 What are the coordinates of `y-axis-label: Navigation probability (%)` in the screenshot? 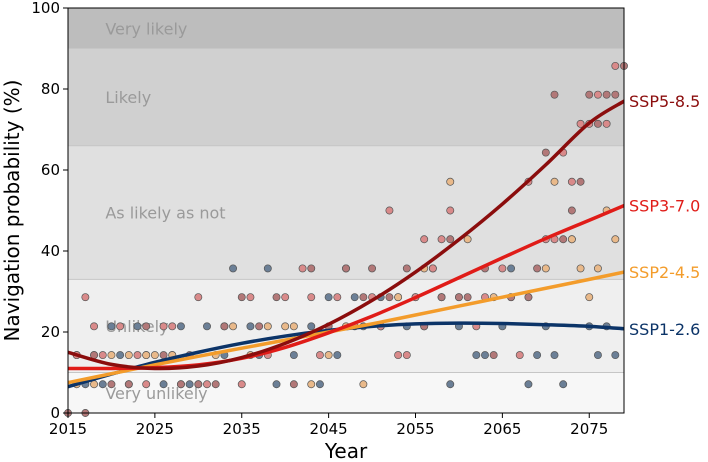 It's located at (12, 211).